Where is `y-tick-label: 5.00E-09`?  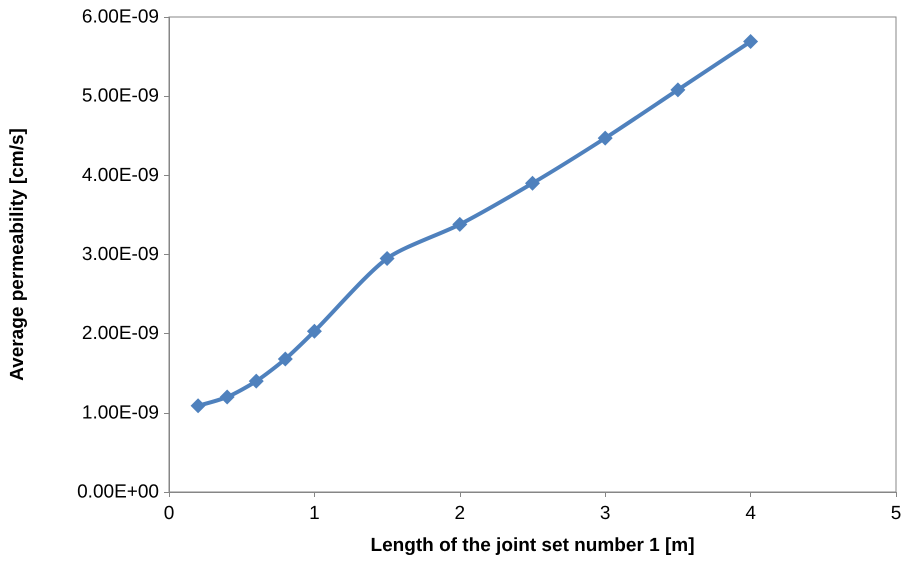
y-tick-label: 5.00E-09 is located at coordinates (120, 96).